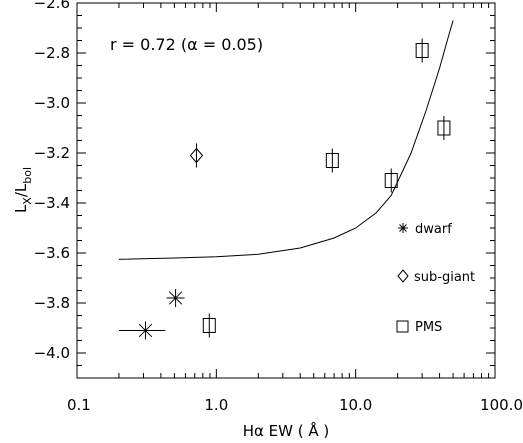 The height and width of the screenshot is (443, 523). I want to click on x-tick-label: 1.0, so click(216, 405).